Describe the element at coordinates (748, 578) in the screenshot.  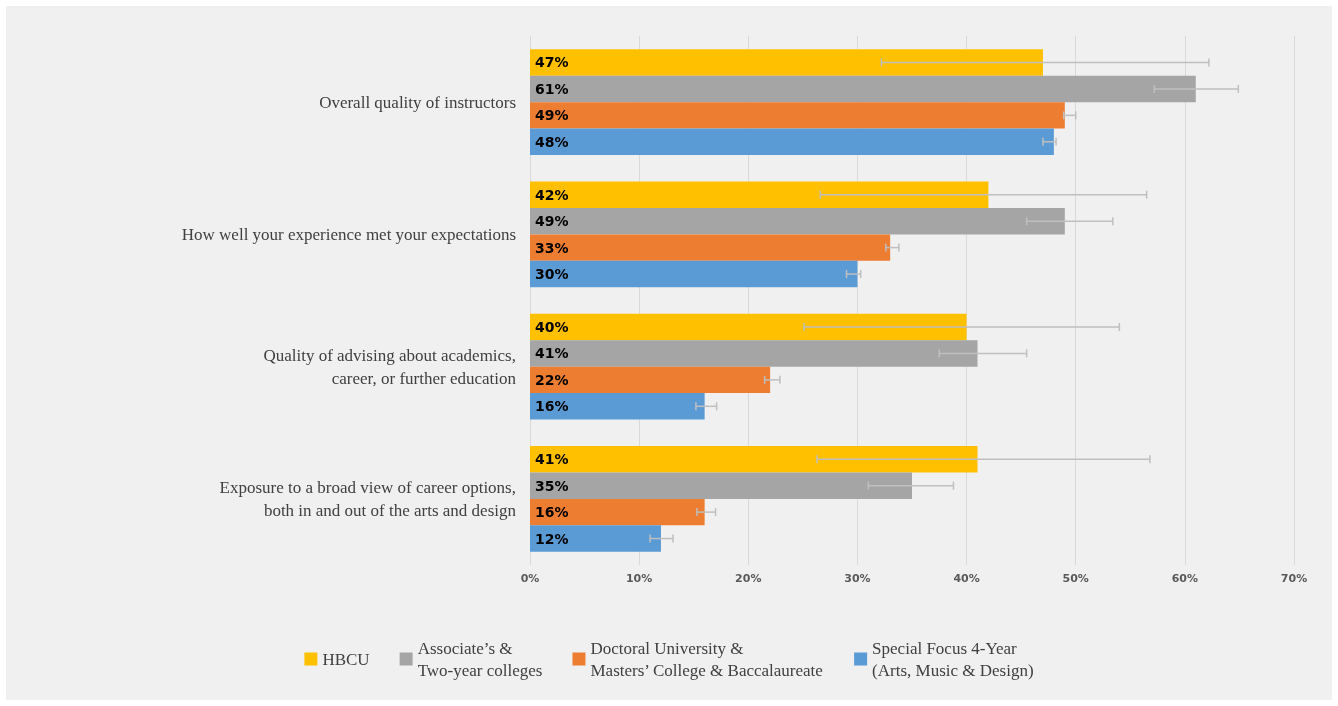
I see `x-tick-label: 20%` at that location.